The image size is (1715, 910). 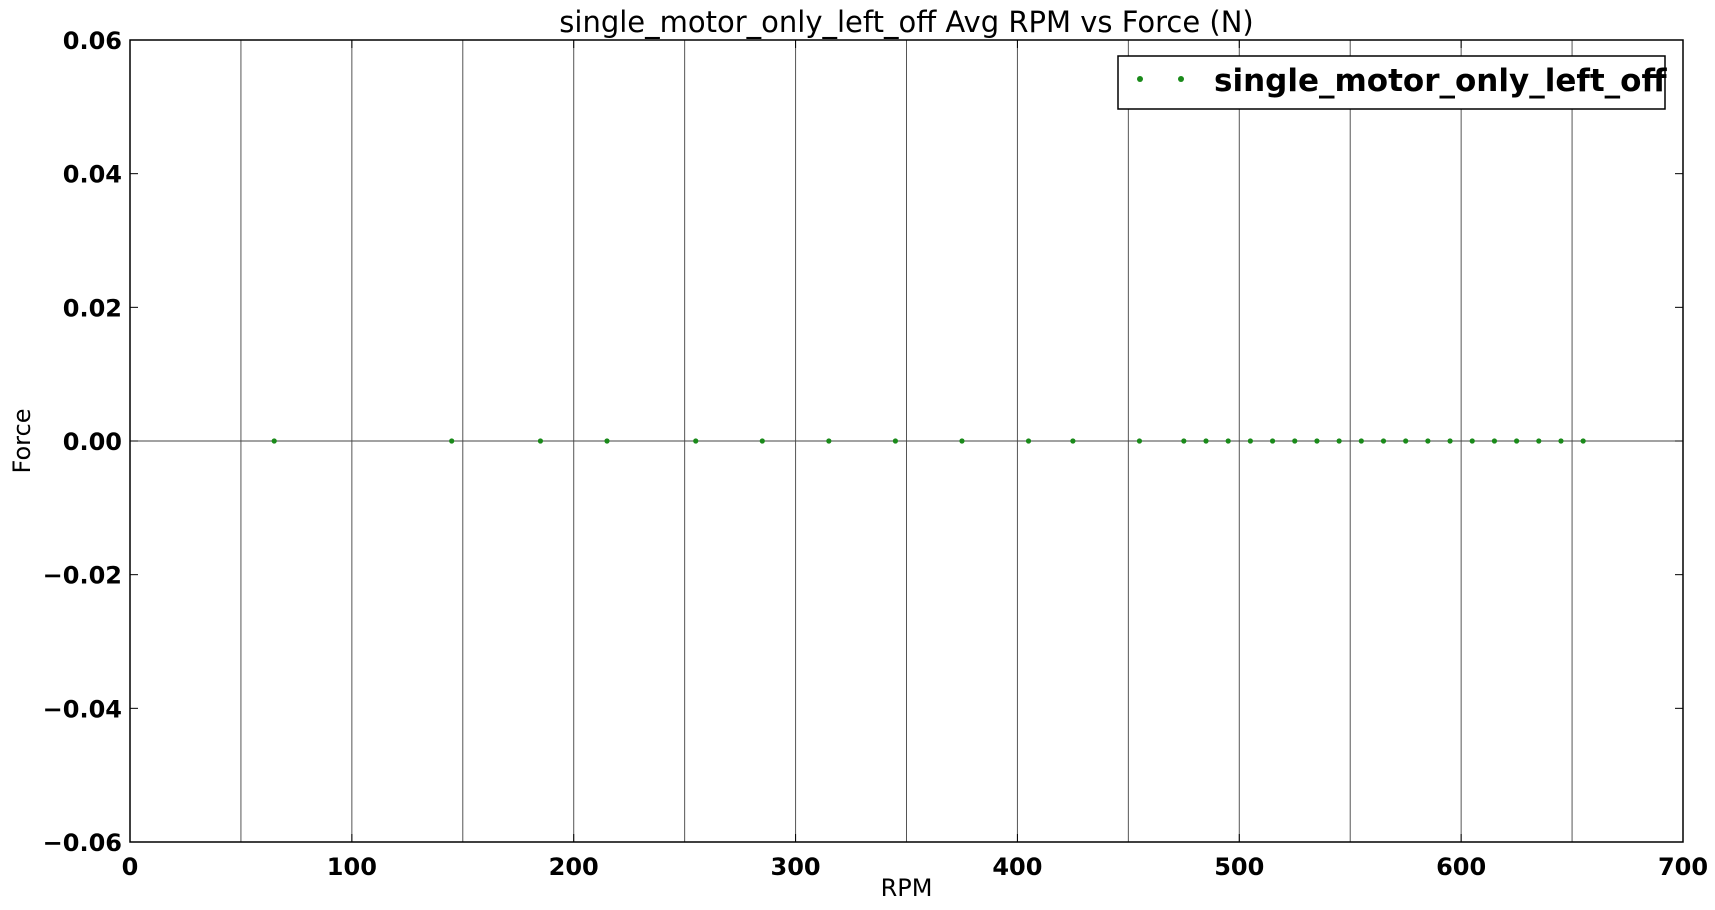 I want to click on x-tick-label: 300, so click(x=796, y=867).